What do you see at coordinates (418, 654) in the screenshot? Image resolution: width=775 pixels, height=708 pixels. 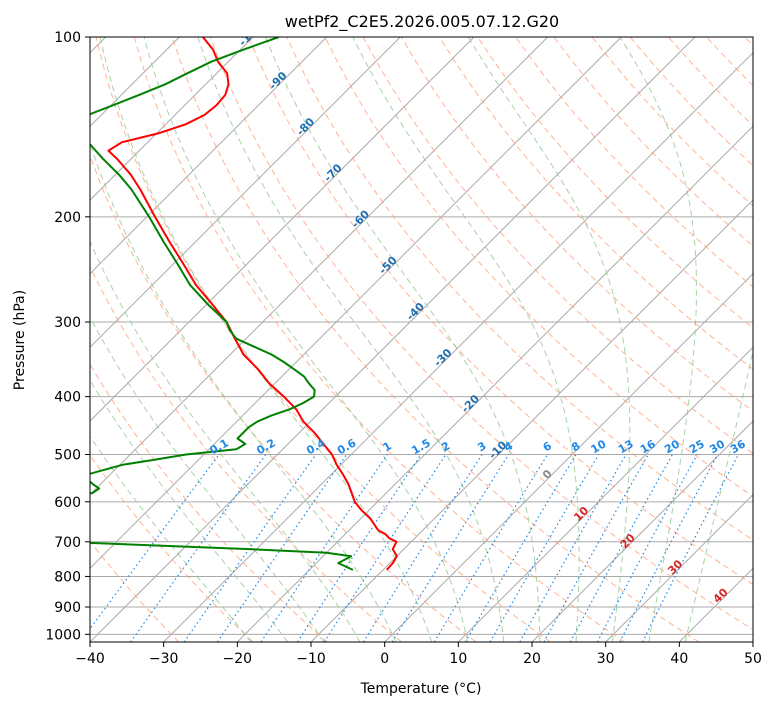 I see `x-axis: −40 −30 −20 −10 0 10 20 30 40 50` at bounding box center [418, 654].